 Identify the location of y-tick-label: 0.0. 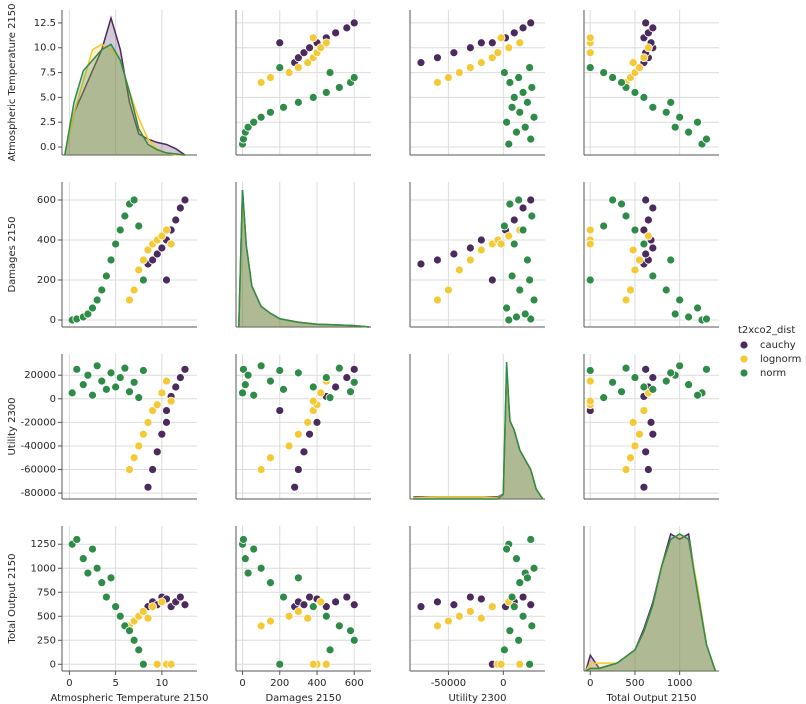
(48, 147).